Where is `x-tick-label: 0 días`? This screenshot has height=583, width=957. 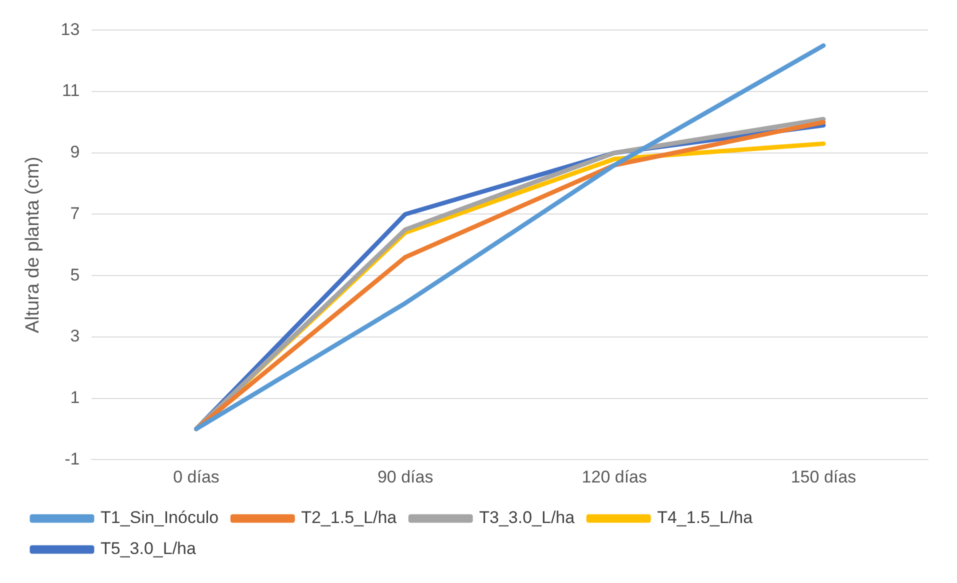 x-tick-label: 0 días is located at coordinates (196, 476).